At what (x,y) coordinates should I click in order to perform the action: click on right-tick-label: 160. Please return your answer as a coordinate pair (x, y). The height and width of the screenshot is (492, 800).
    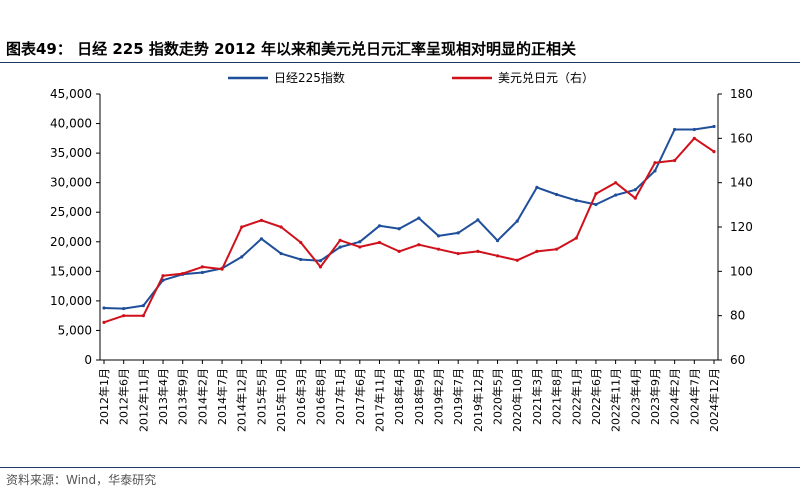
    Looking at the image, I should click on (741, 138).